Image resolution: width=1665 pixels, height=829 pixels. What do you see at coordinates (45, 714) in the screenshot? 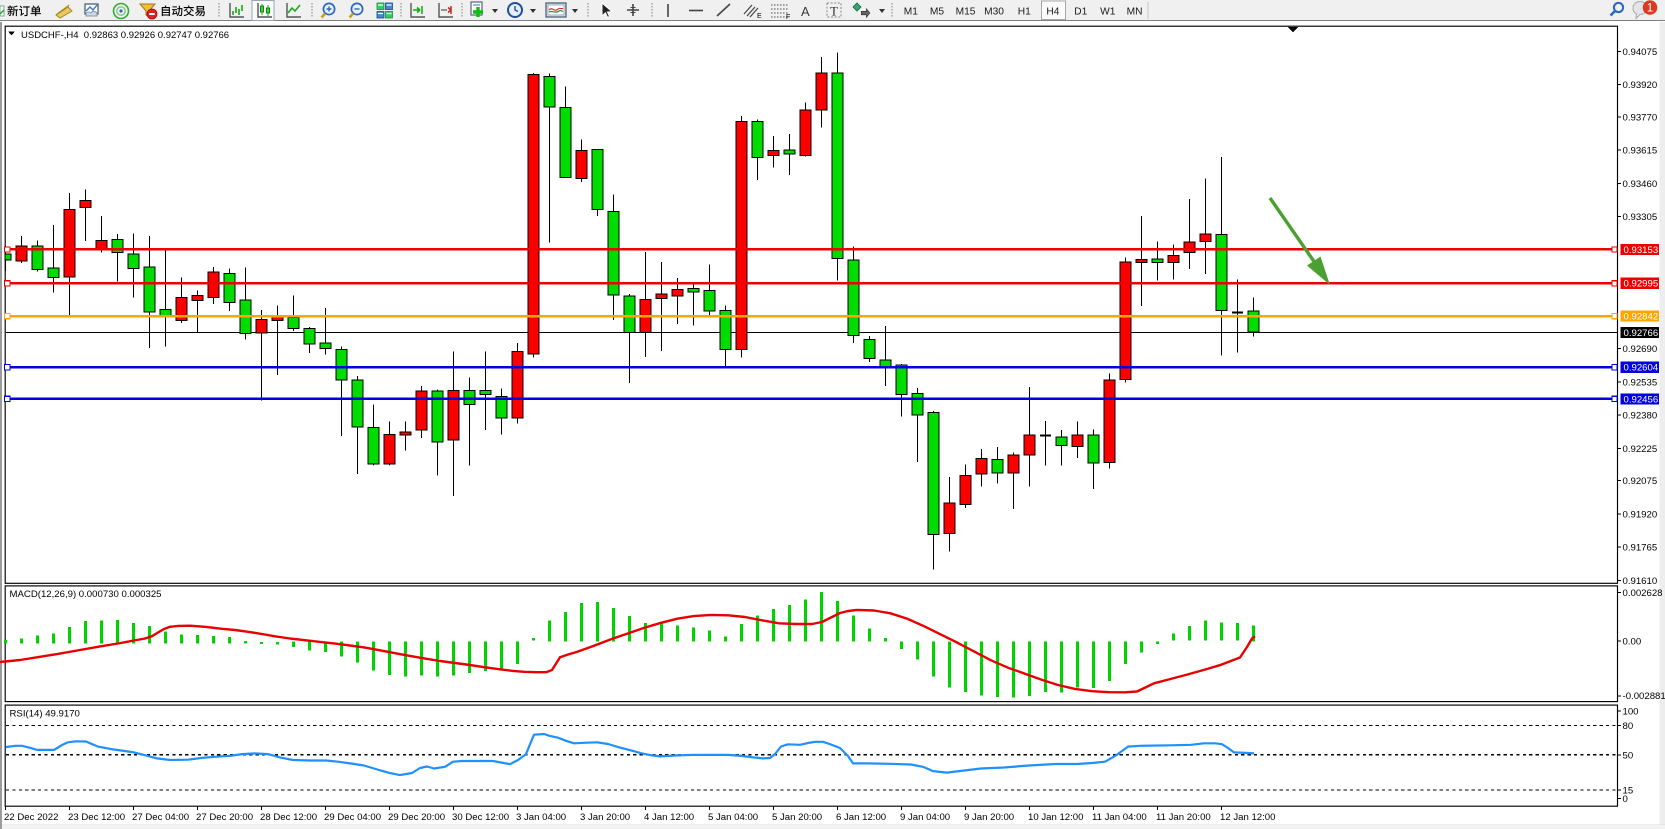
I see `svg-text: RSI(14) 49.9170` at bounding box center [45, 714].